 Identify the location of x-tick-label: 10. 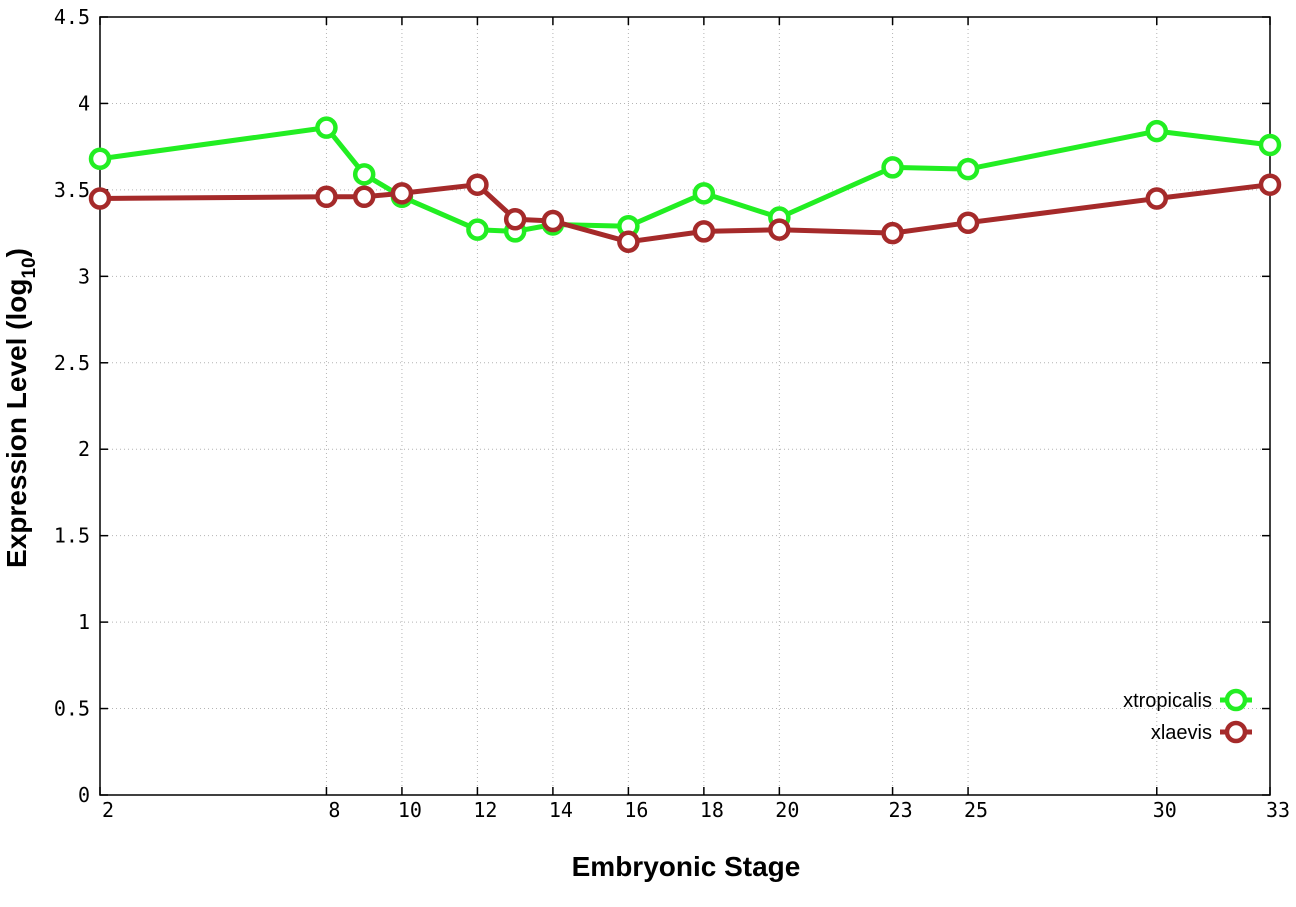
(410, 810).